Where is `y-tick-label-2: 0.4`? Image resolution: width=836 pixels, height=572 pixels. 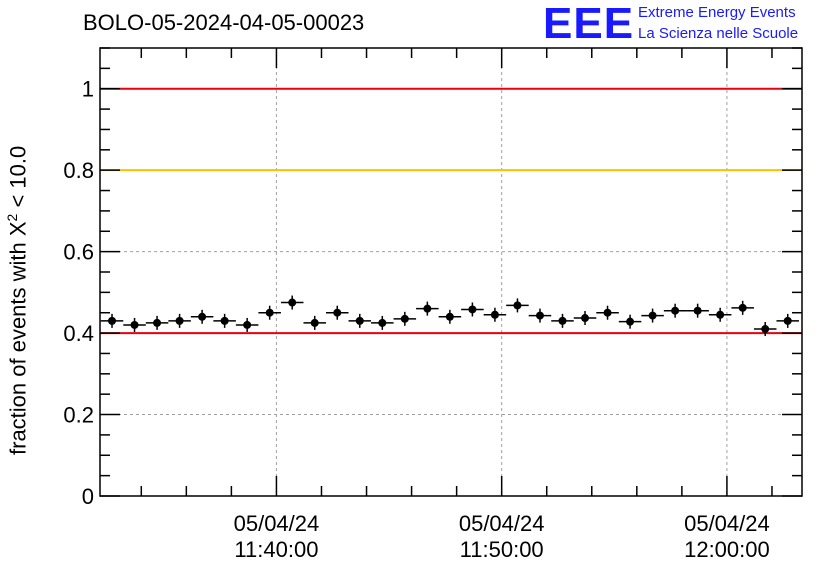 y-tick-label-2: 0.4 is located at coordinates (78, 333).